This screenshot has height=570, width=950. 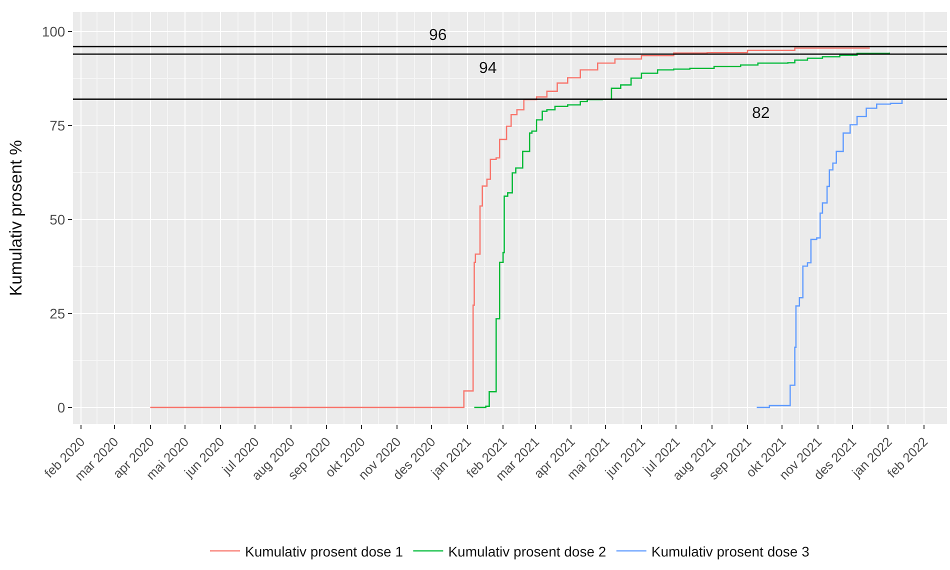 What do you see at coordinates (58, 125) in the screenshot?
I see `y-tick-label: 75` at bounding box center [58, 125].